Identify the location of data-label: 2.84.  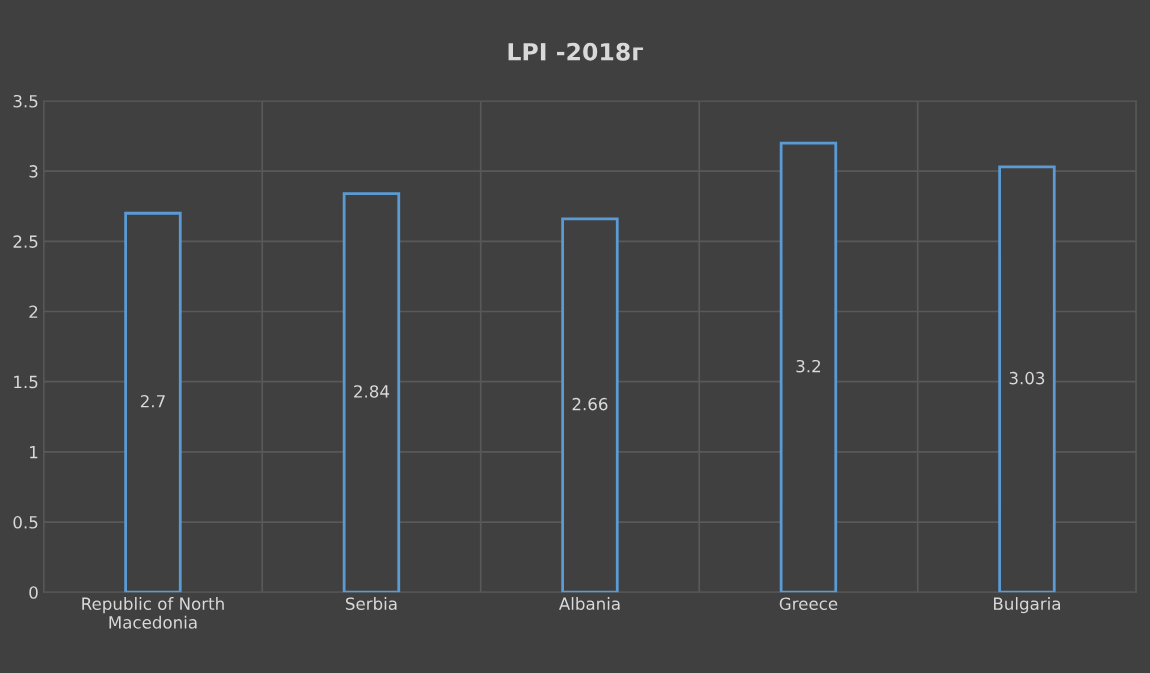
(372, 391).